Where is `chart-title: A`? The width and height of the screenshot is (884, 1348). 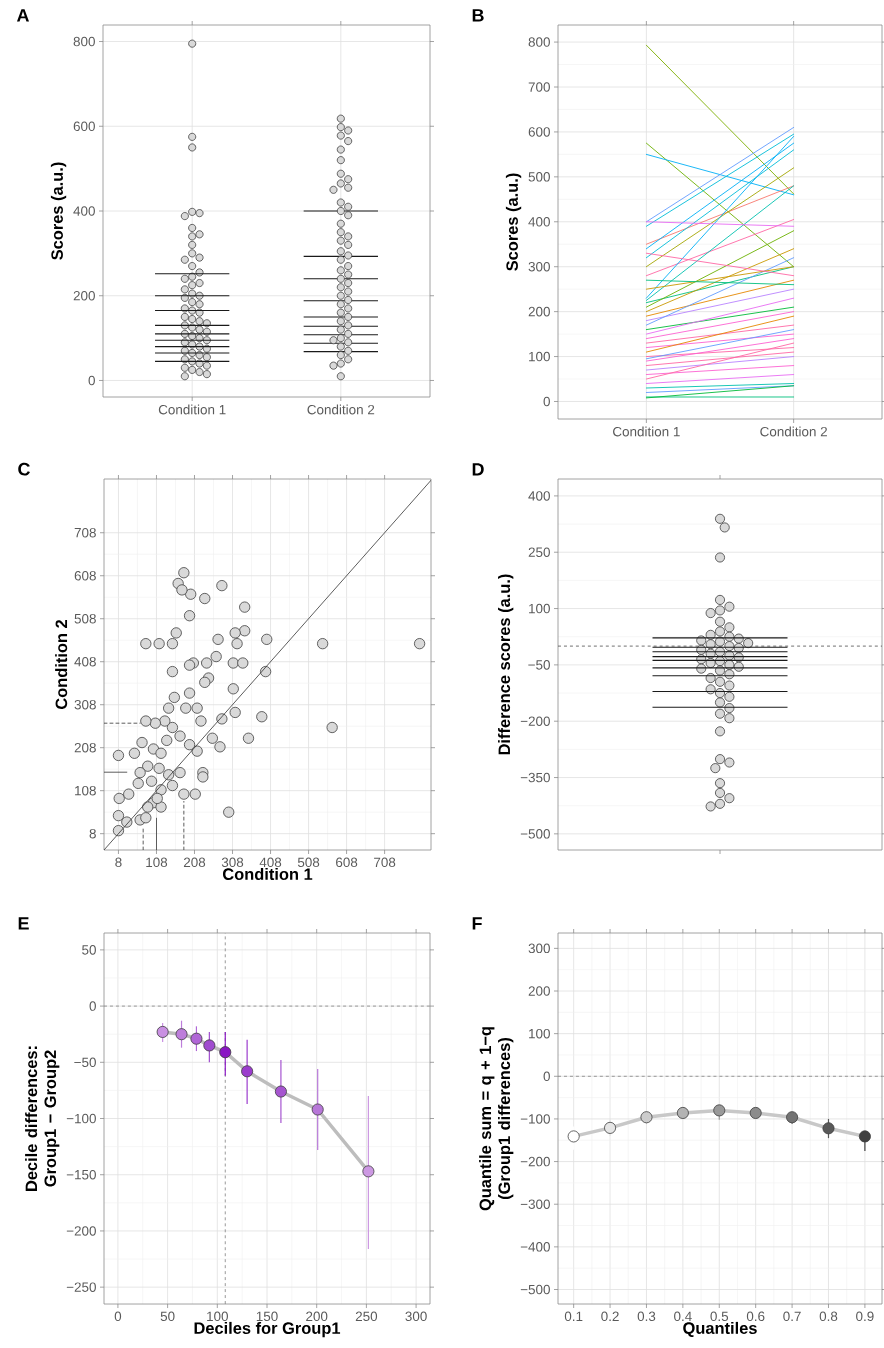
chart-title: A is located at coordinates (22, 15).